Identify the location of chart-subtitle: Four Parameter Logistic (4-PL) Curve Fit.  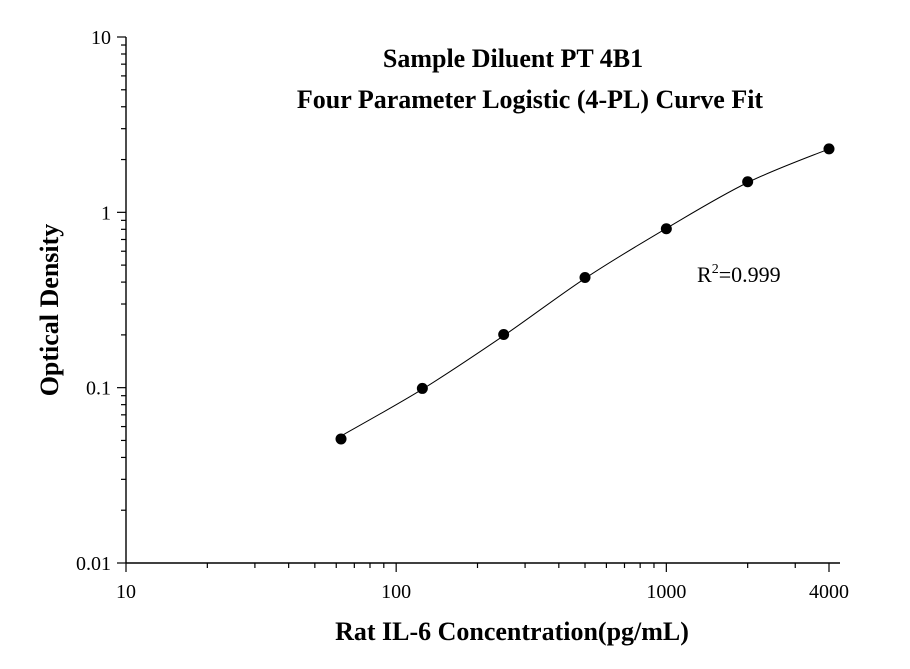
(530, 99).